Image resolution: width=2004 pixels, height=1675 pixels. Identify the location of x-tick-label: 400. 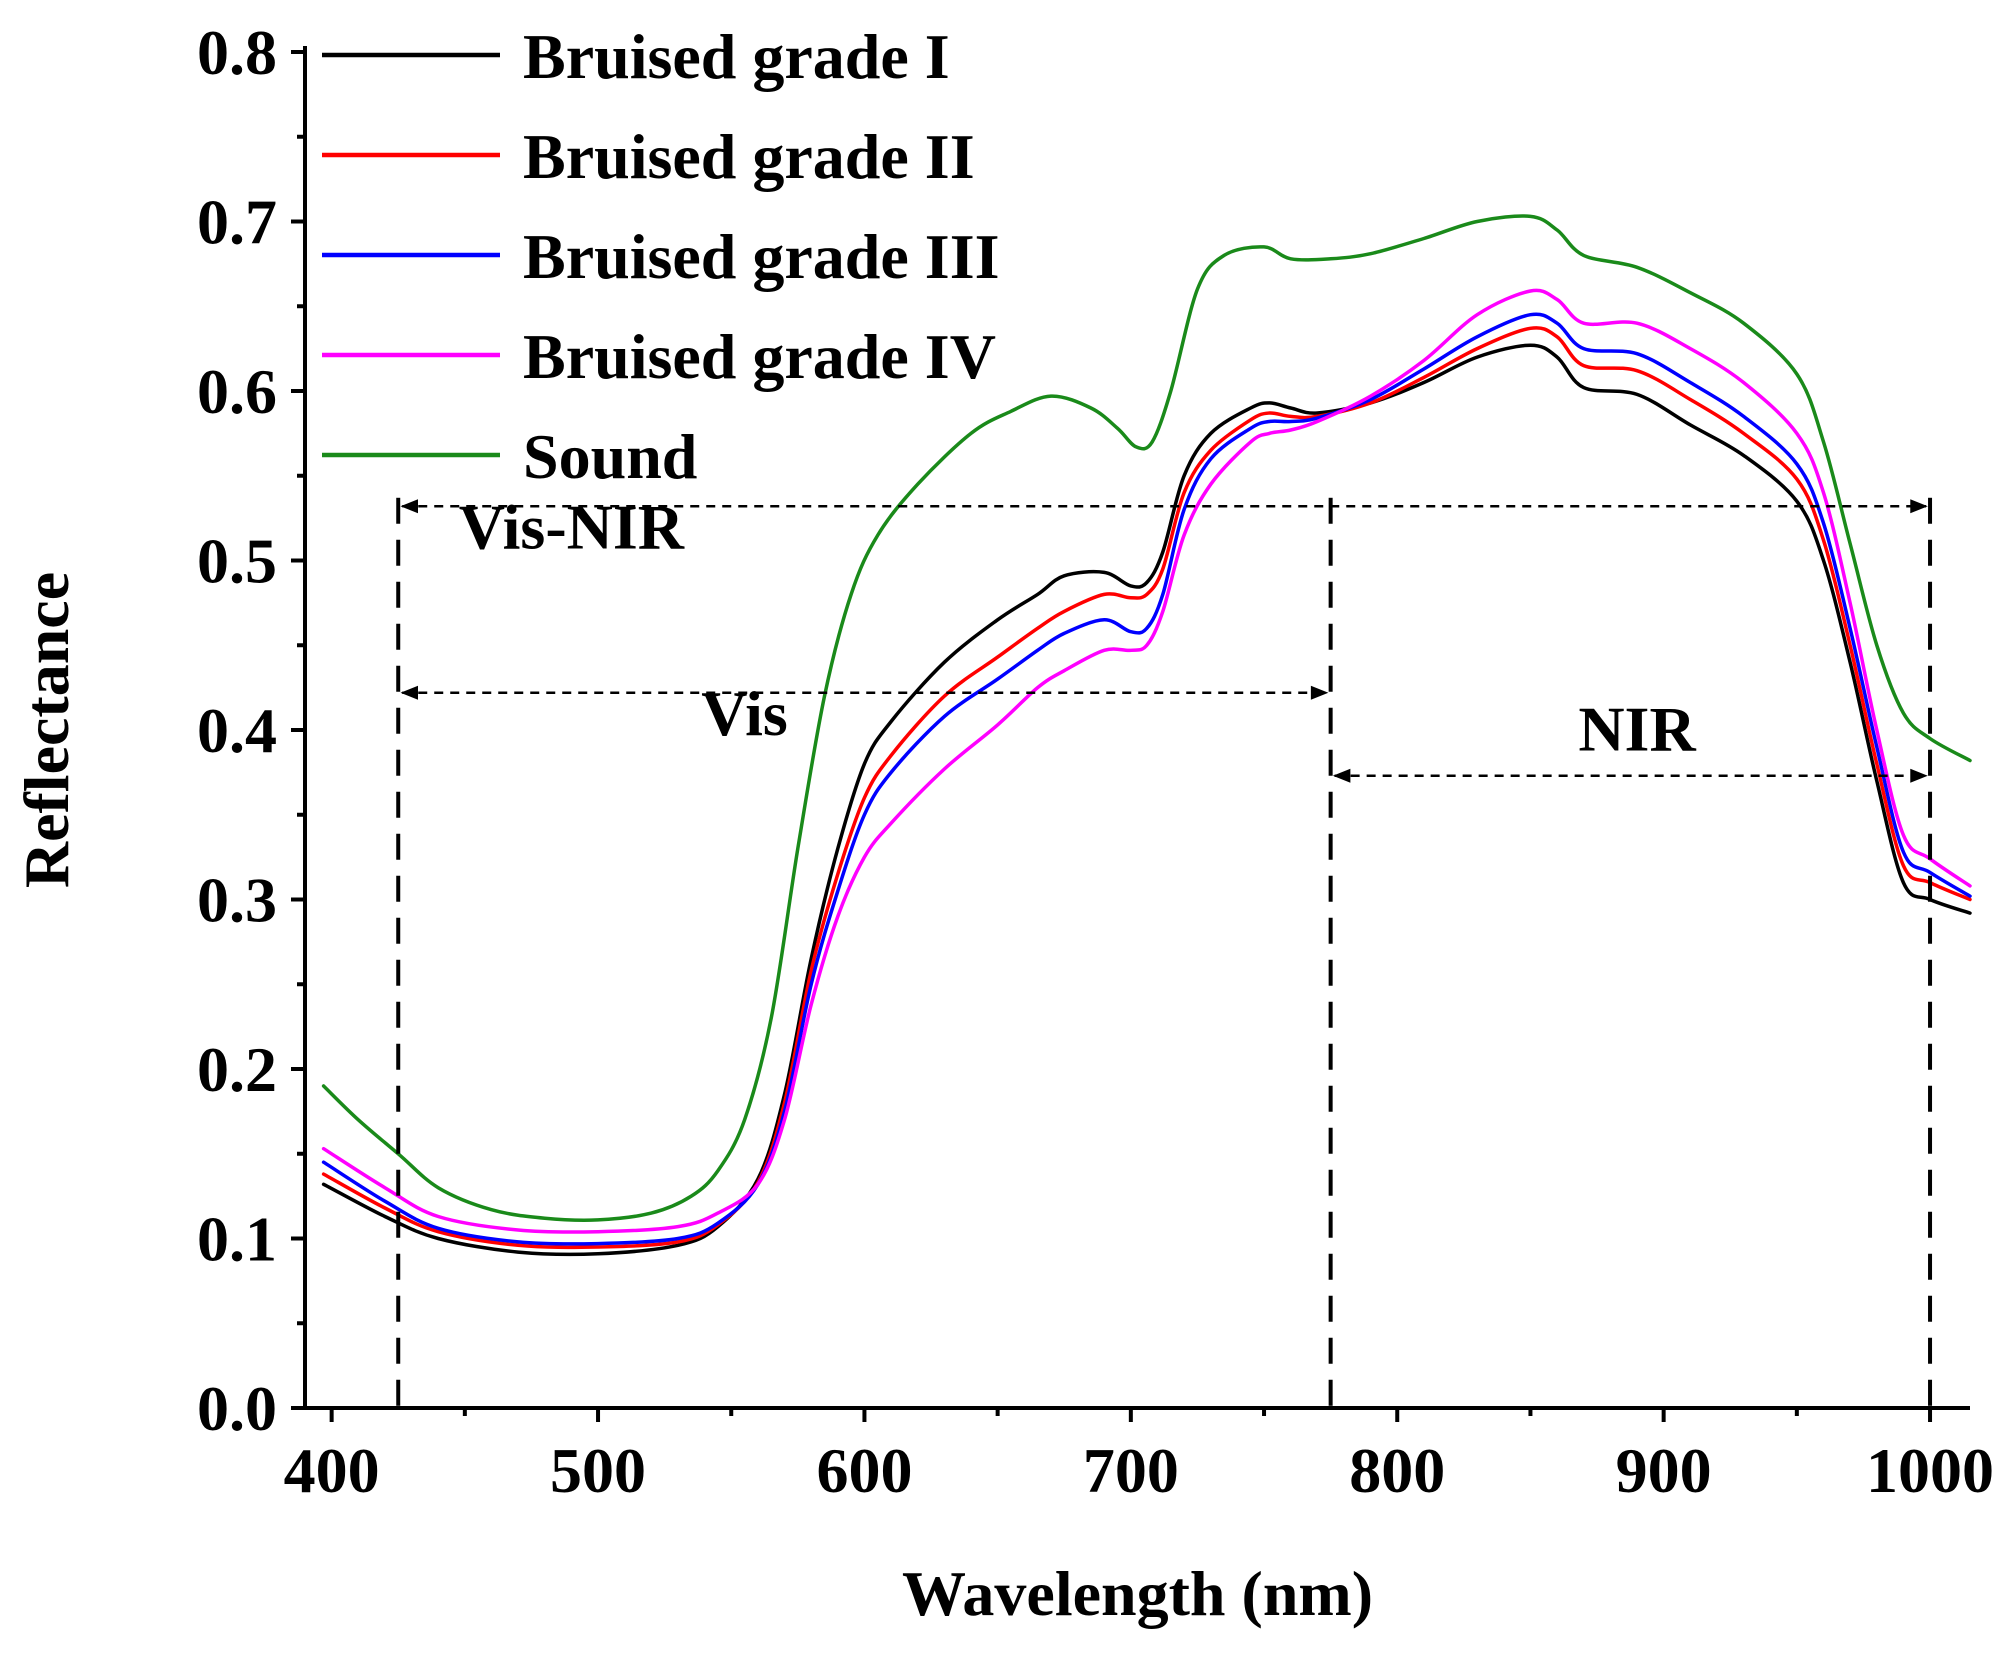
(332, 1470).